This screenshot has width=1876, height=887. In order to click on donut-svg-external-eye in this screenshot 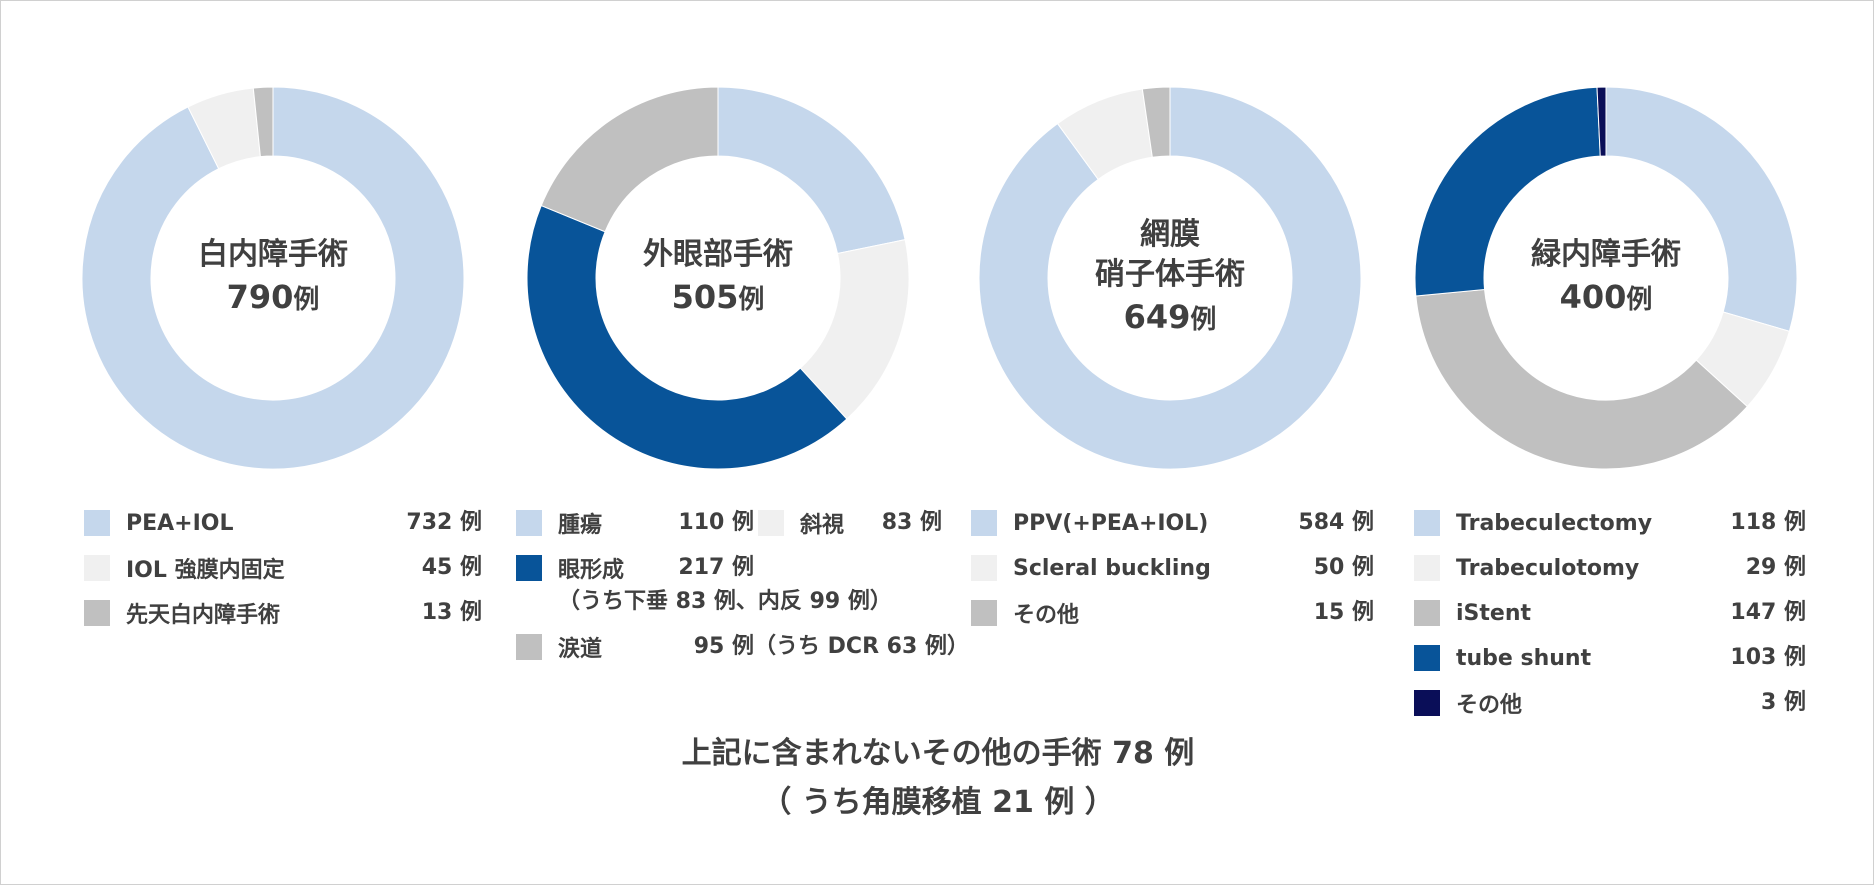, I will do `click(718, 278)`.